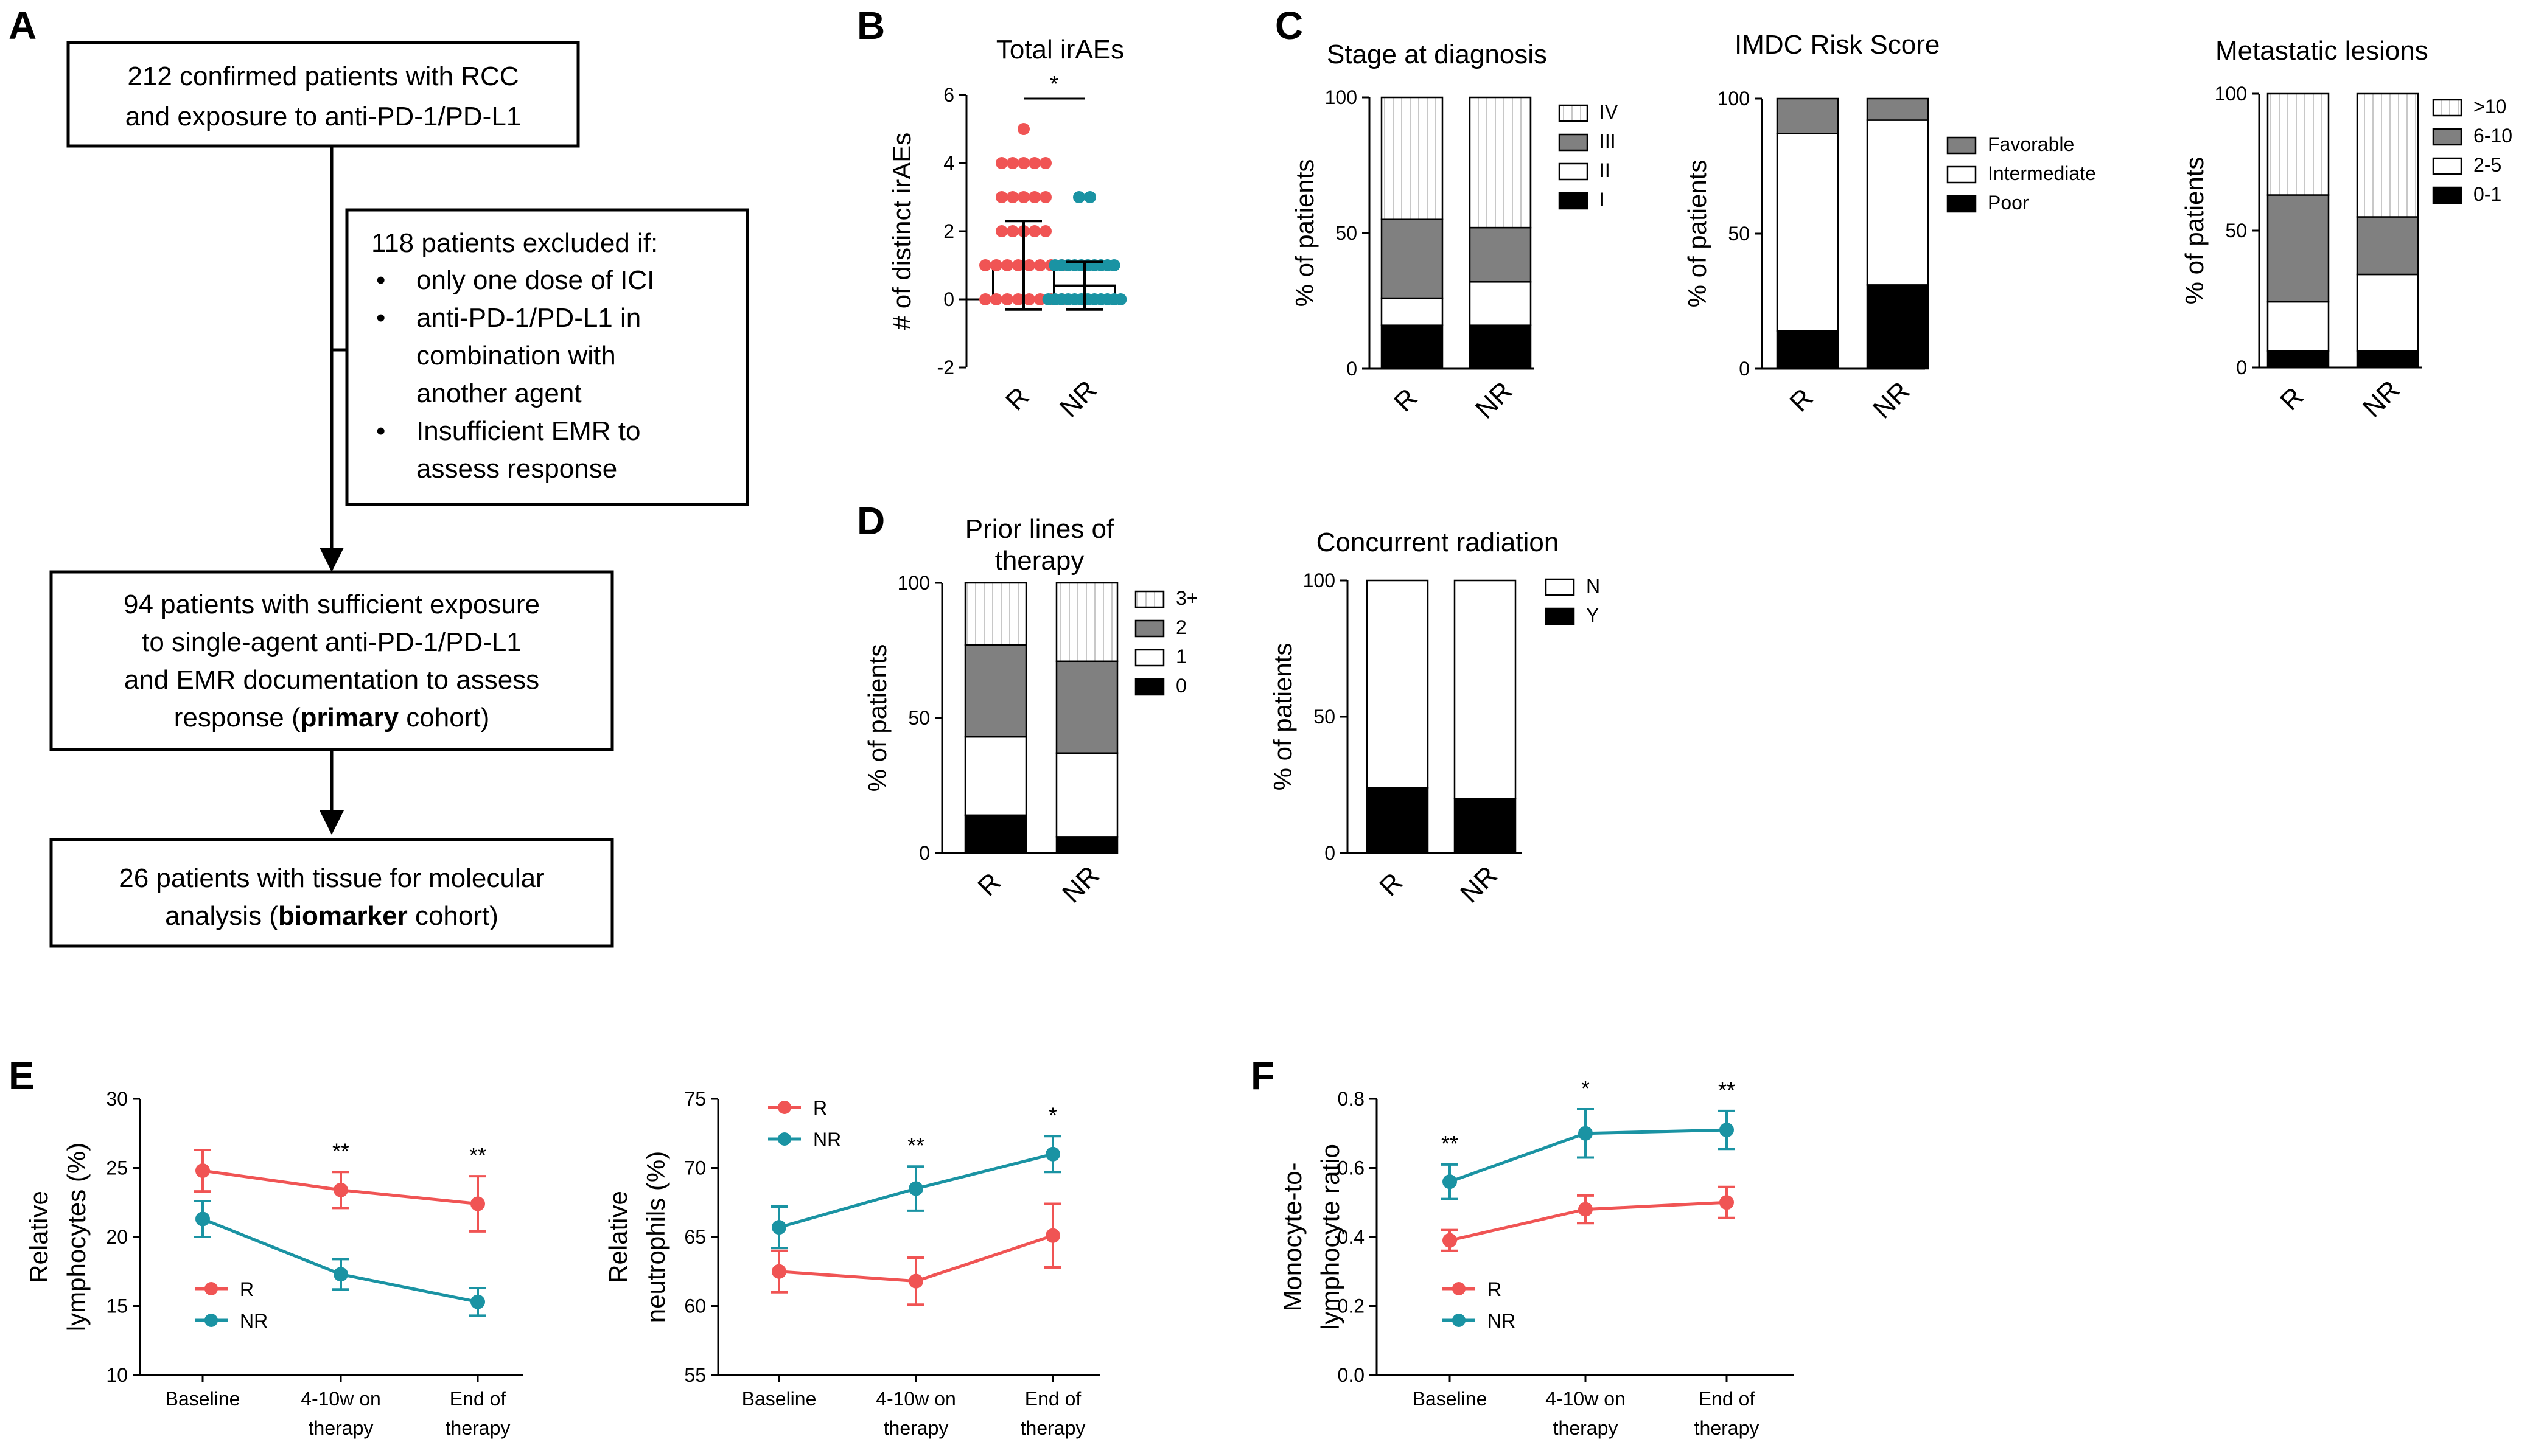 This screenshot has width=2530, height=1456. What do you see at coordinates (948, 163) in the screenshot?
I see `y-tick-label: 4` at bounding box center [948, 163].